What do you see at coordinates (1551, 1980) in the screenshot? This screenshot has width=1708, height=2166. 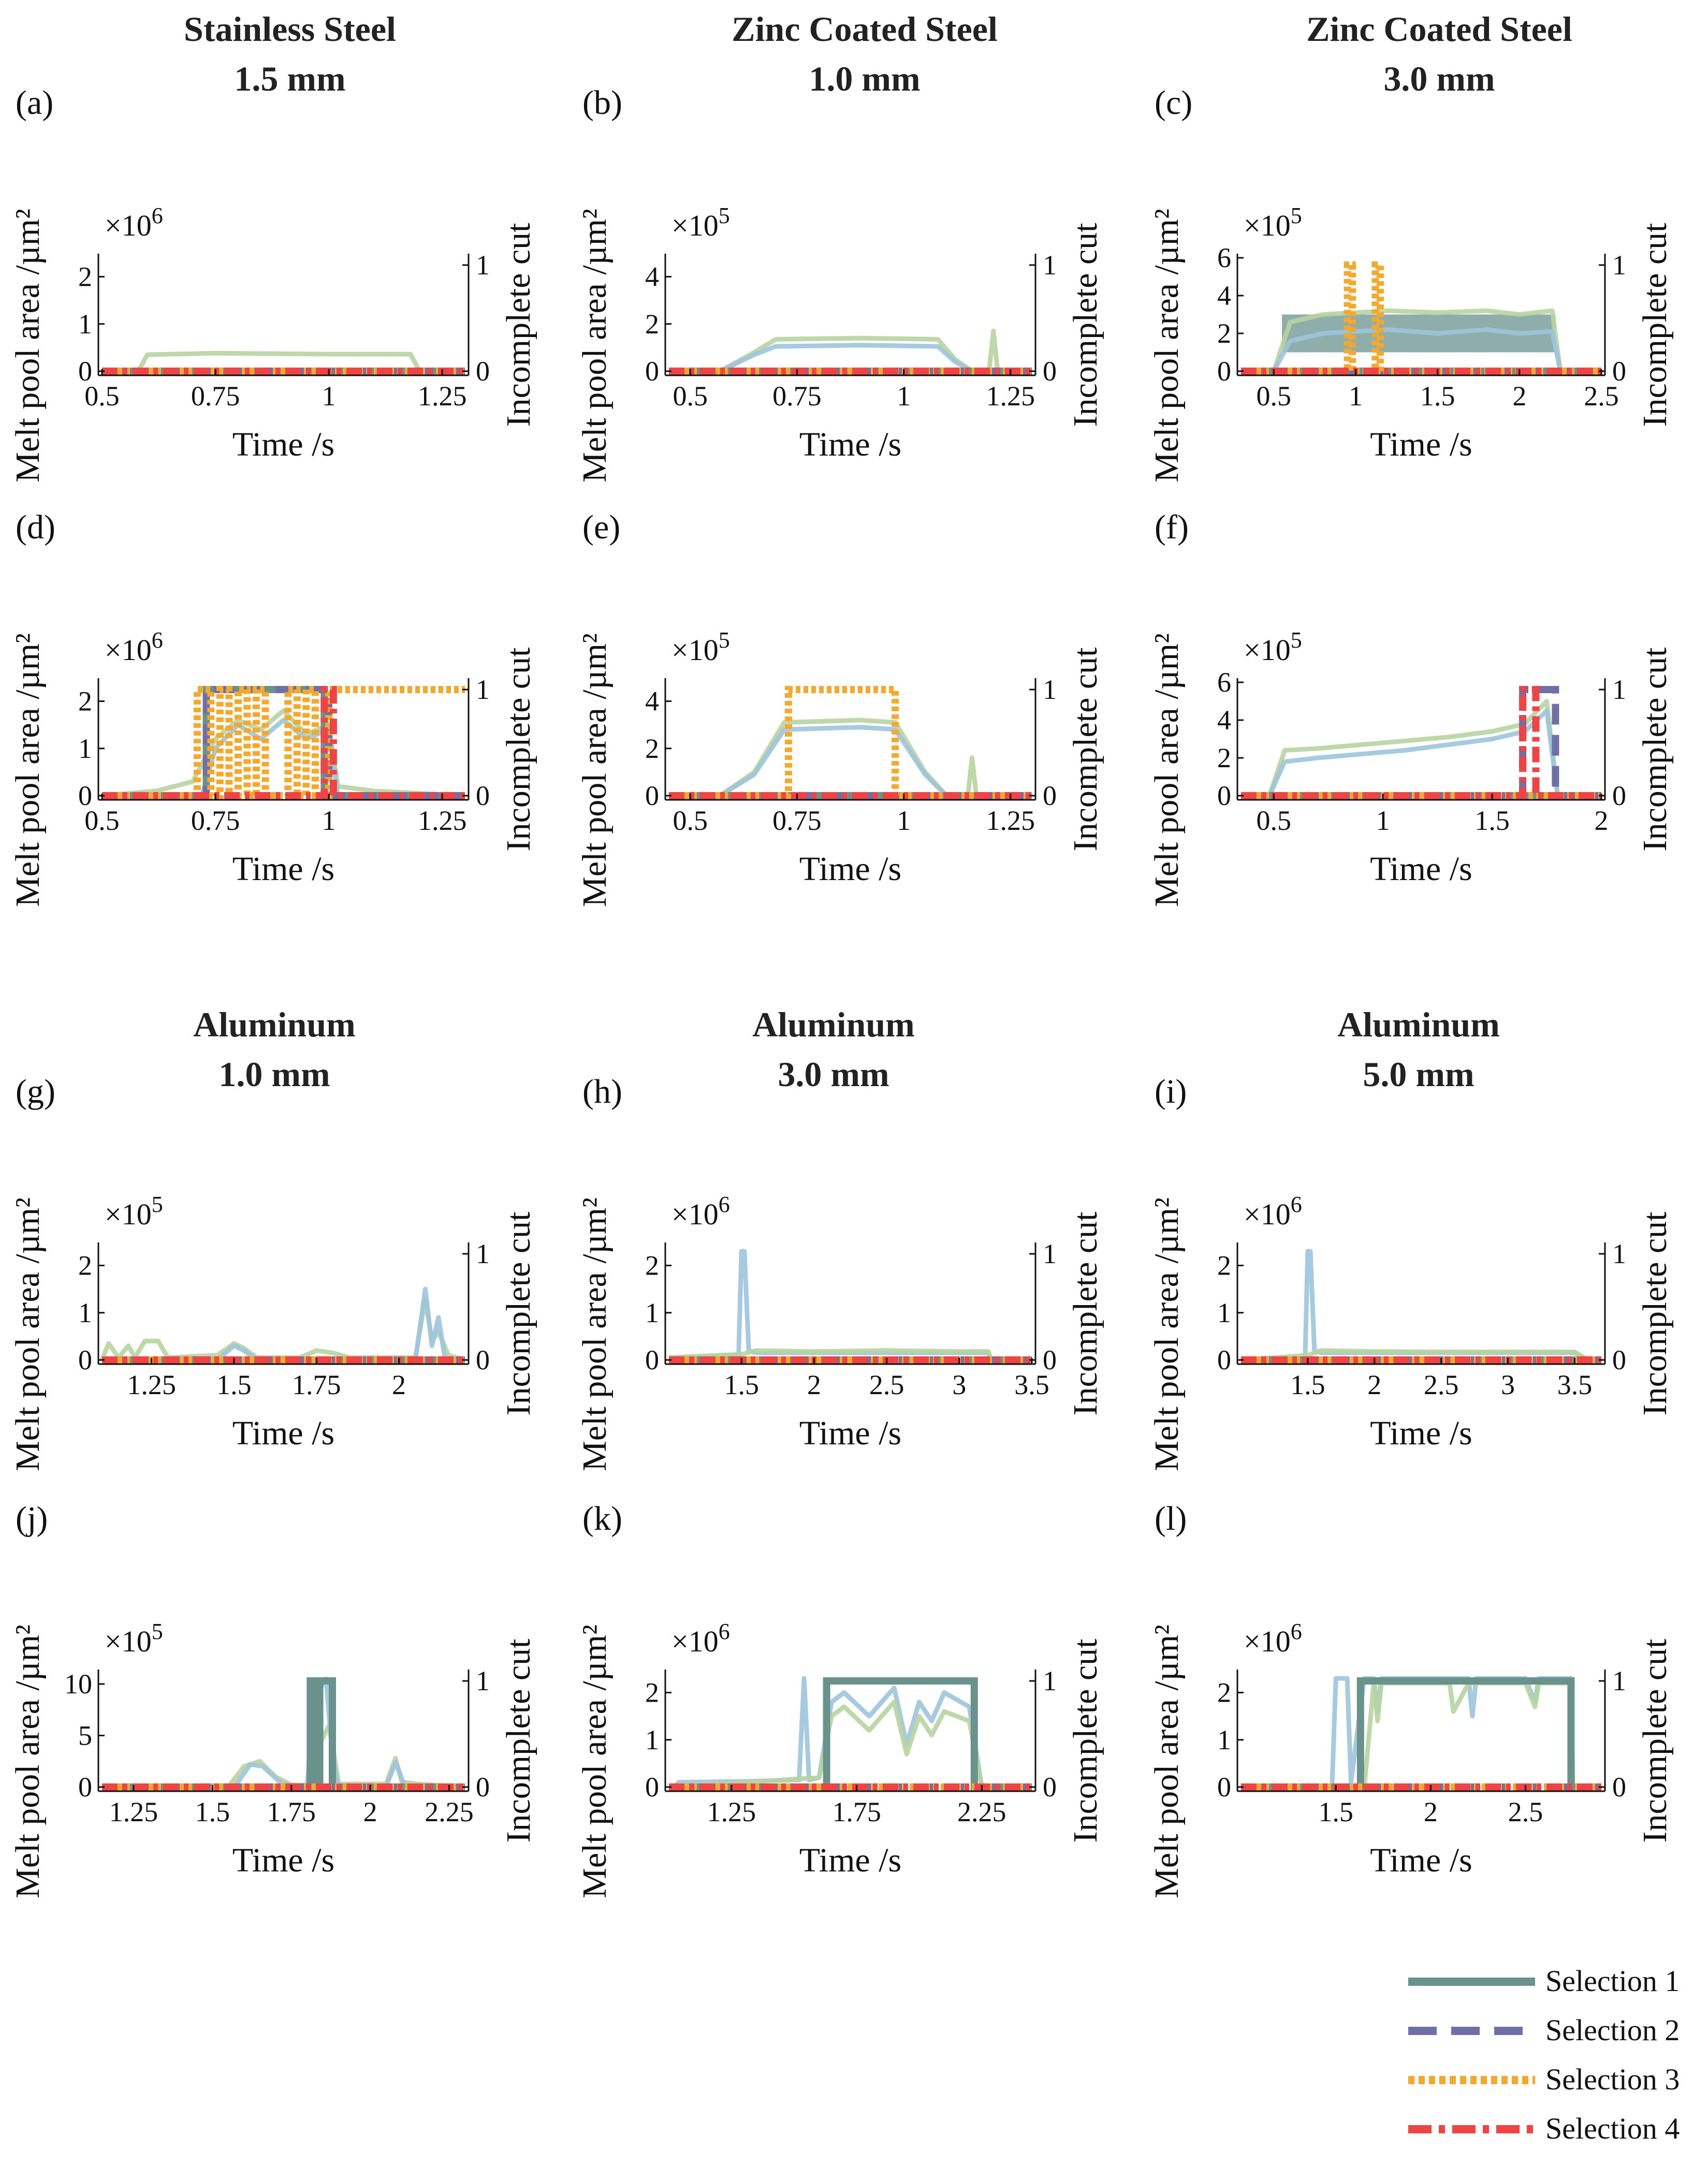 I see `legend-item-selection-1: Selection 1` at bounding box center [1551, 1980].